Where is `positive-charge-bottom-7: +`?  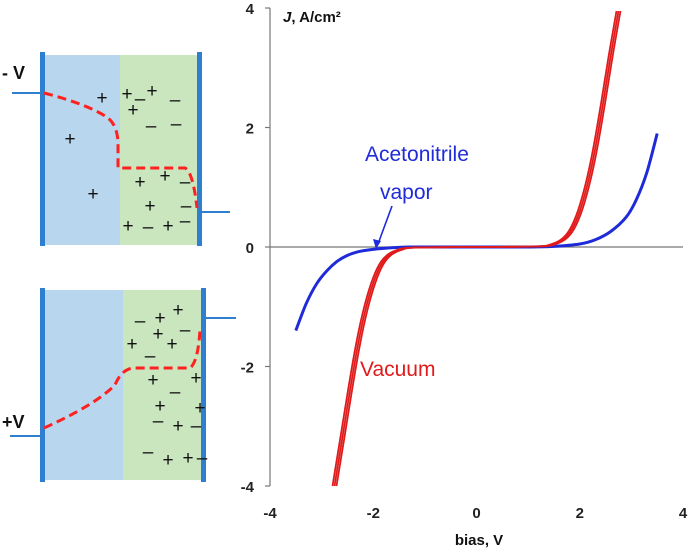 positive-charge-bottom-7: + is located at coordinates (171, 344).